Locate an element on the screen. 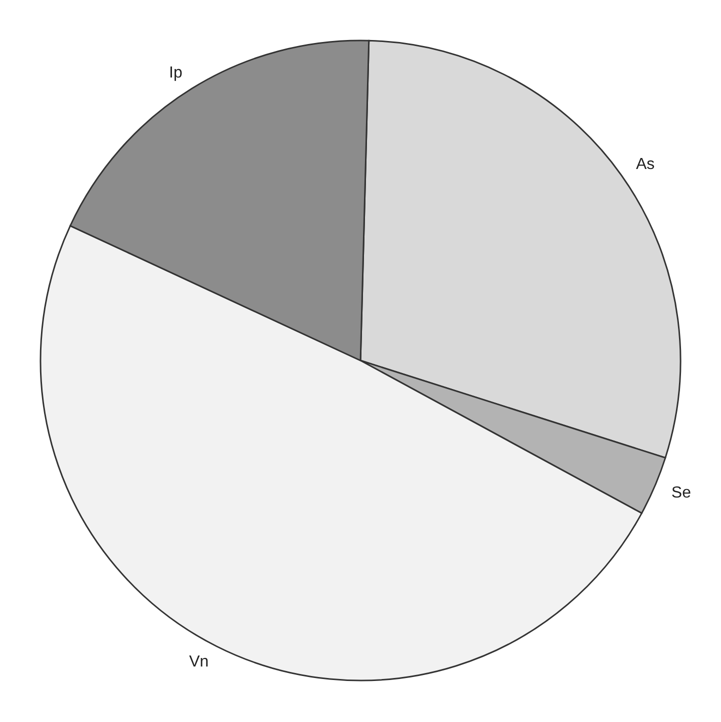 The image size is (721, 722). slice-label: Ip is located at coordinates (175, 73).